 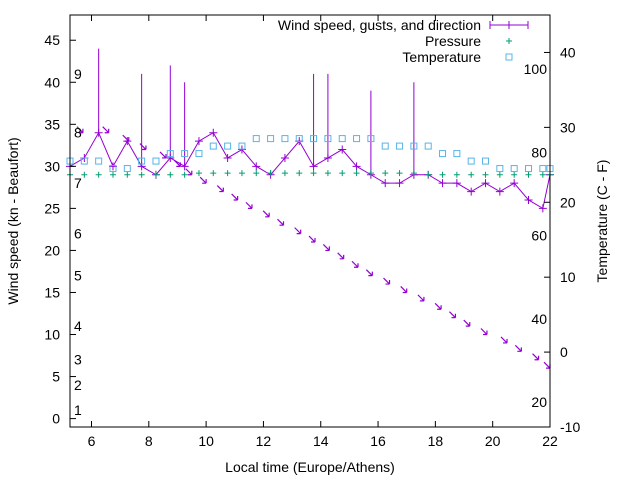 I want to click on legend-label-pressure: Pressure, so click(x=453, y=41).